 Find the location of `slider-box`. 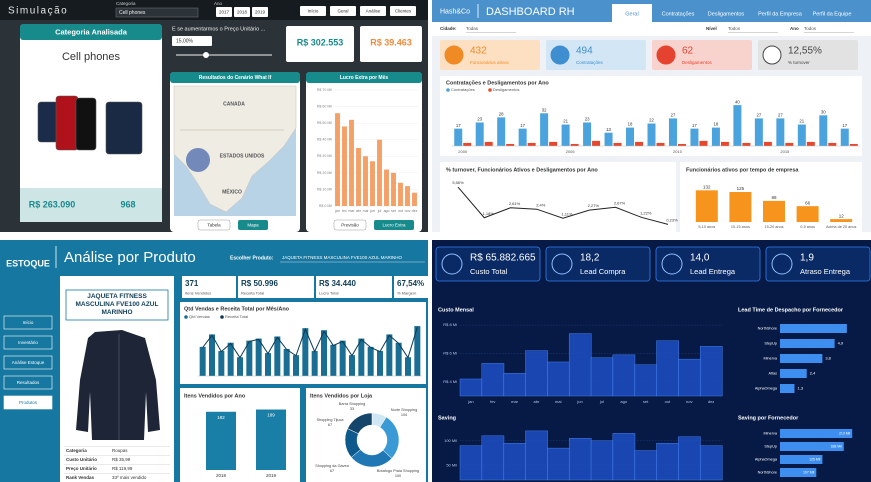

slider-box is located at coordinates (192, 41).